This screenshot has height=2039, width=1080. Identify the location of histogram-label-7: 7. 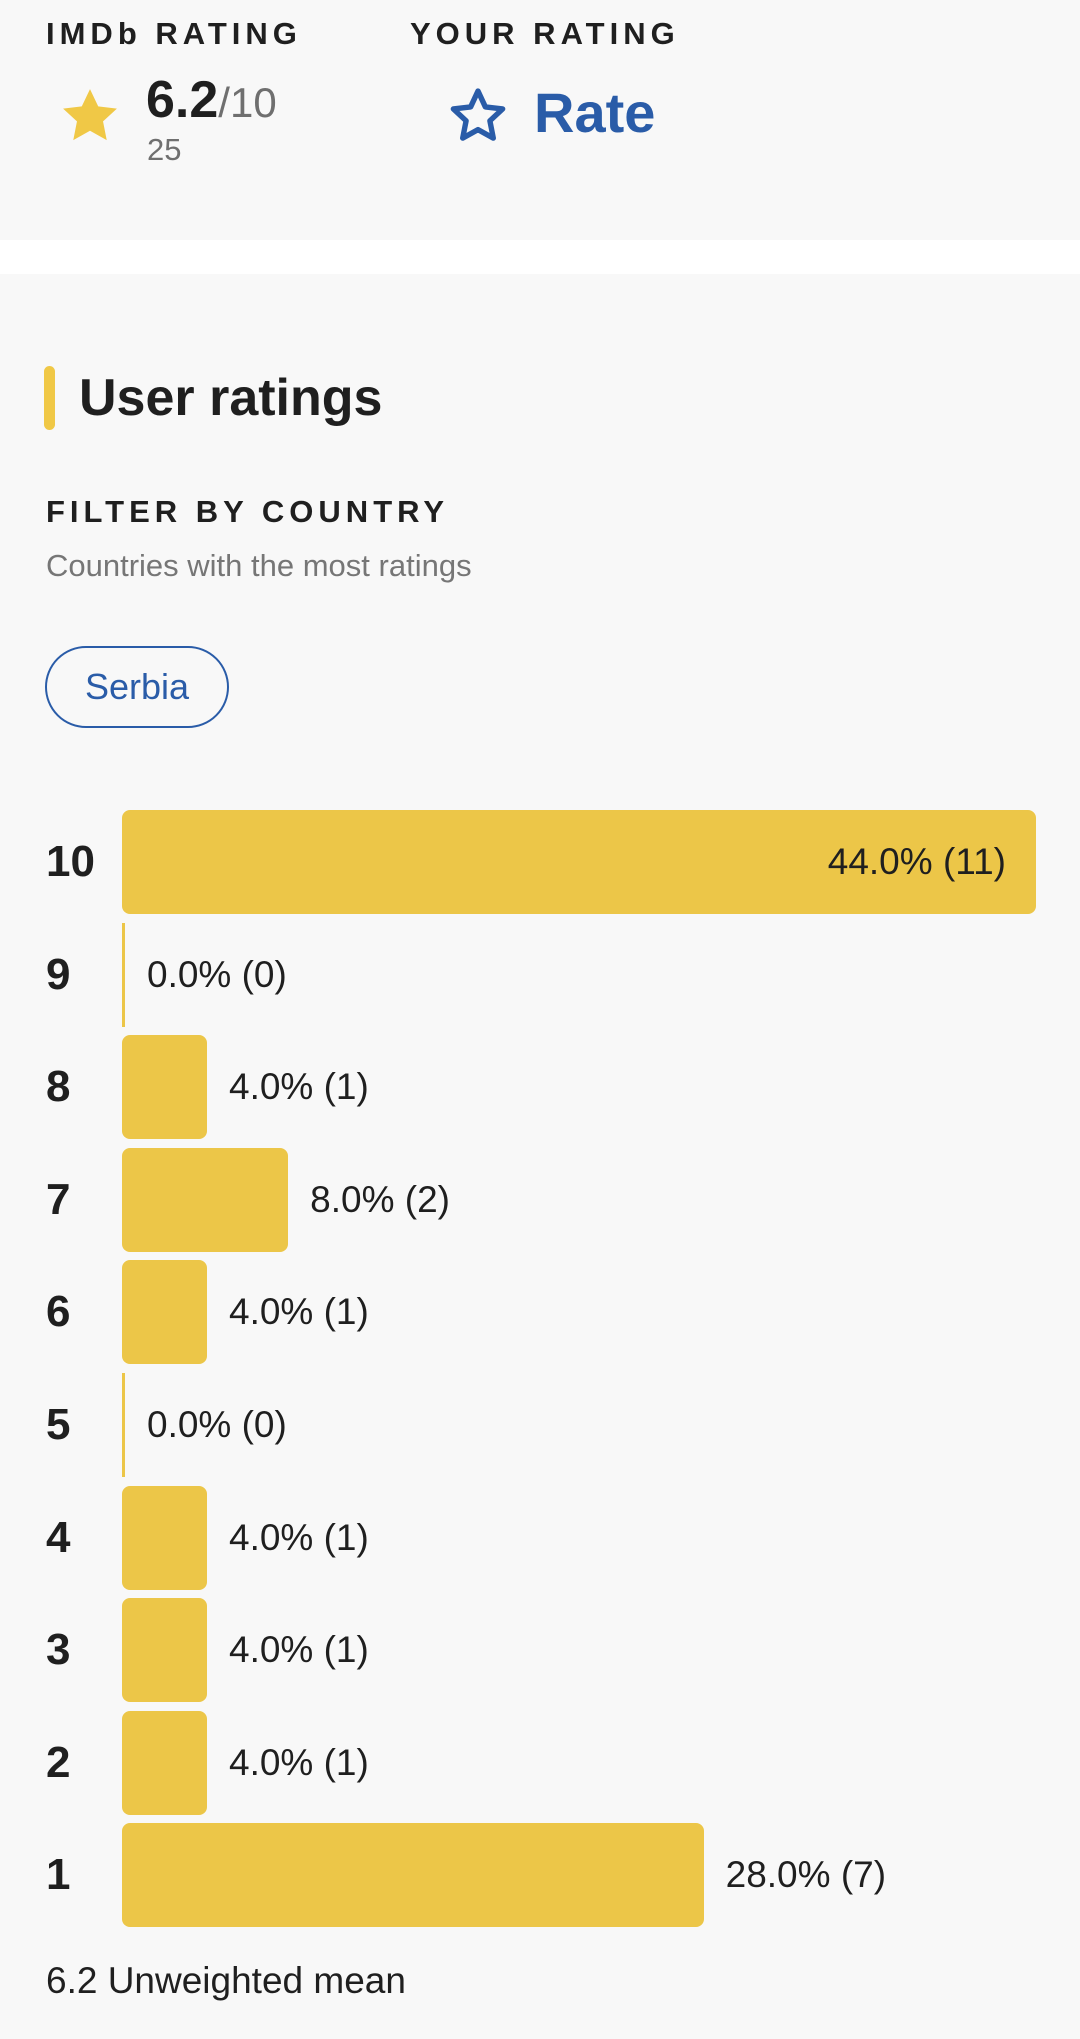
(58, 1199).